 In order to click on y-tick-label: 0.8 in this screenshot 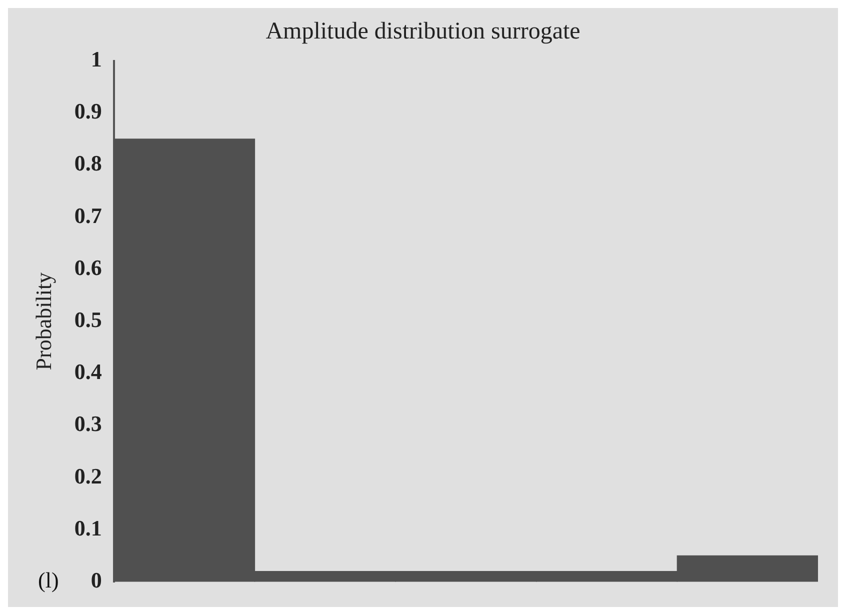, I will do `click(88, 163)`.